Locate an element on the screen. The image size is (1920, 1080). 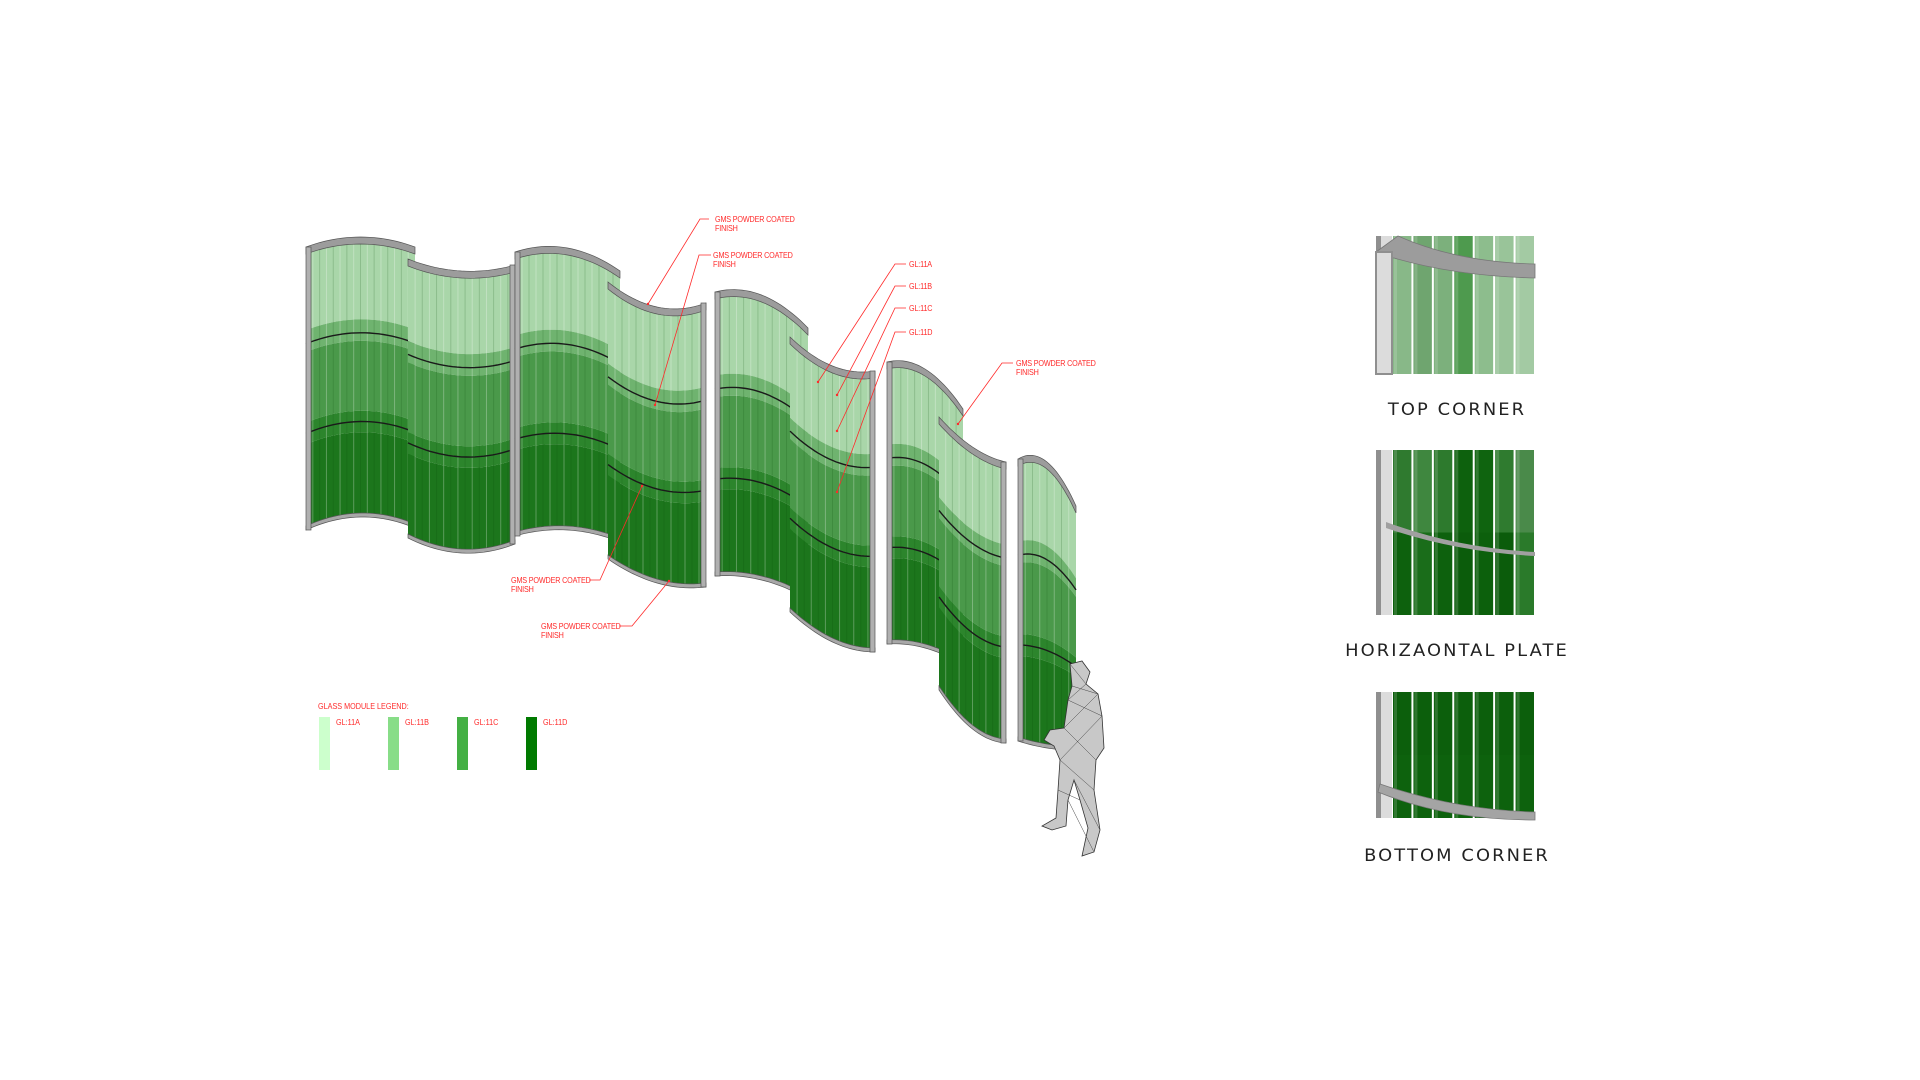
human-figure-icon is located at coordinates (1073, 758).